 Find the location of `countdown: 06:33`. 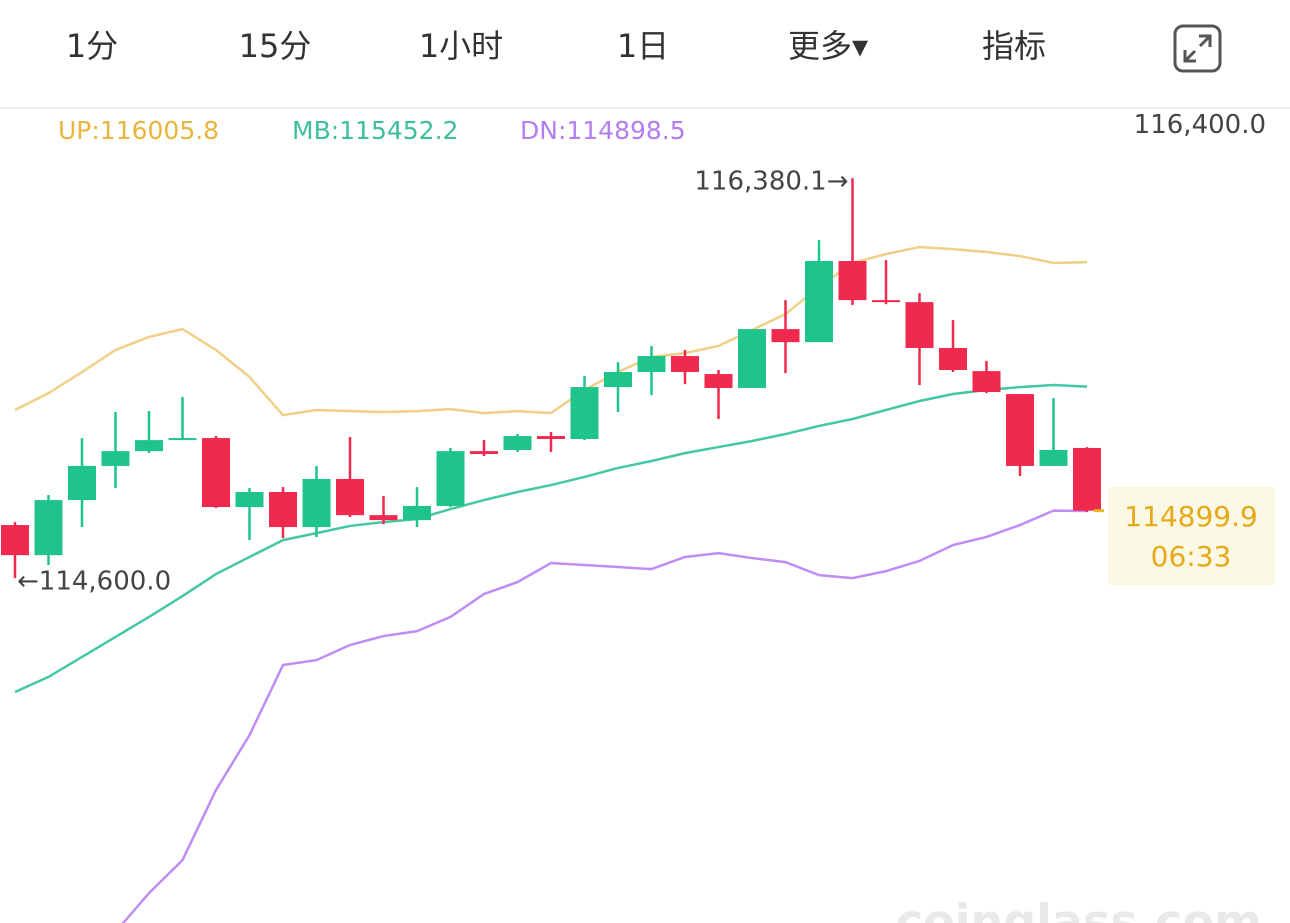

countdown: 06:33 is located at coordinates (1191, 556).